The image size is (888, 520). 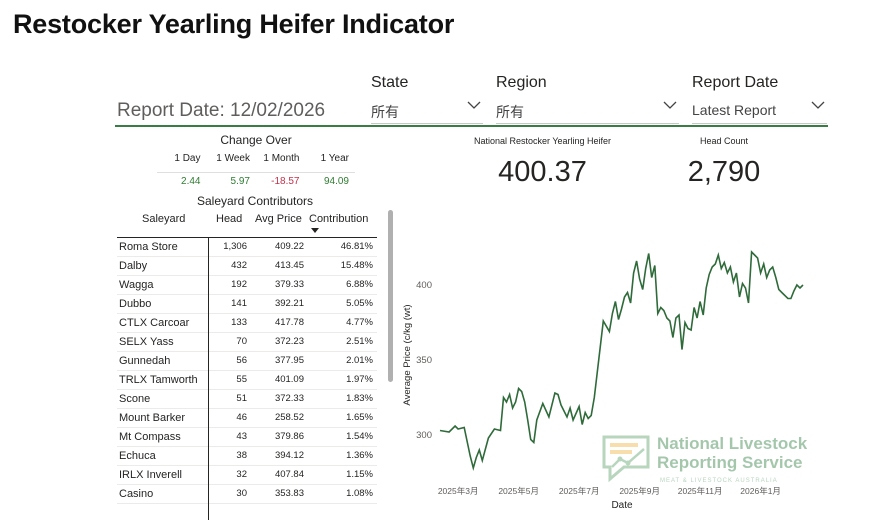 What do you see at coordinates (289, 284) in the screenshot?
I see `cell-avg-price: 379.33` at bounding box center [289, 284].